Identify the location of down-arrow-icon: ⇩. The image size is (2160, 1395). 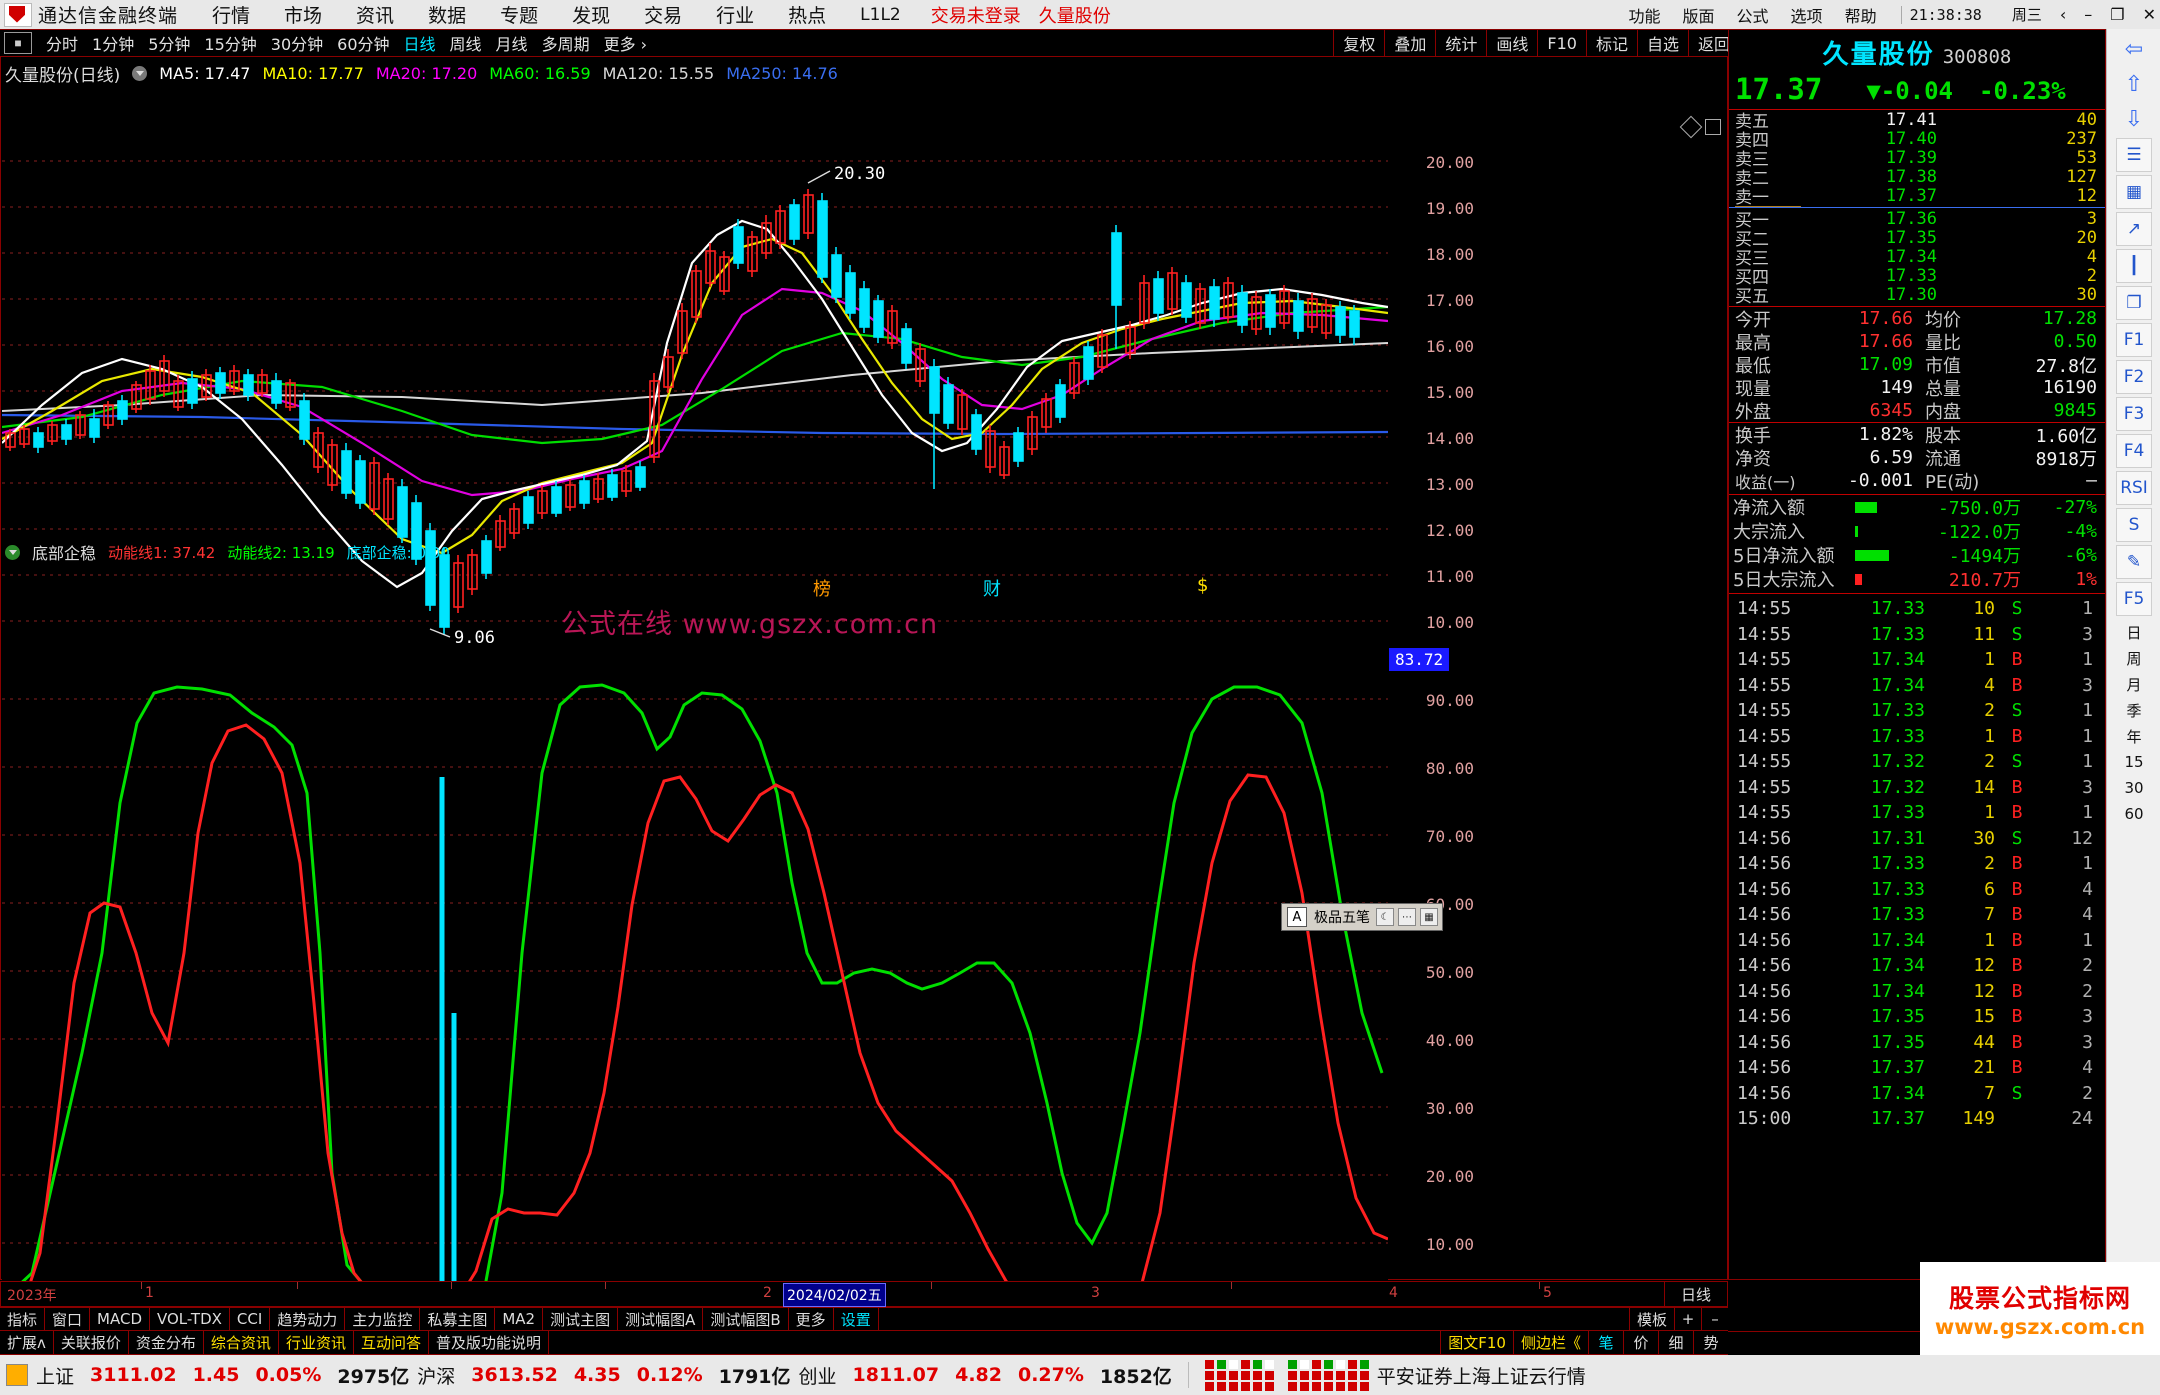
(2134, 119).